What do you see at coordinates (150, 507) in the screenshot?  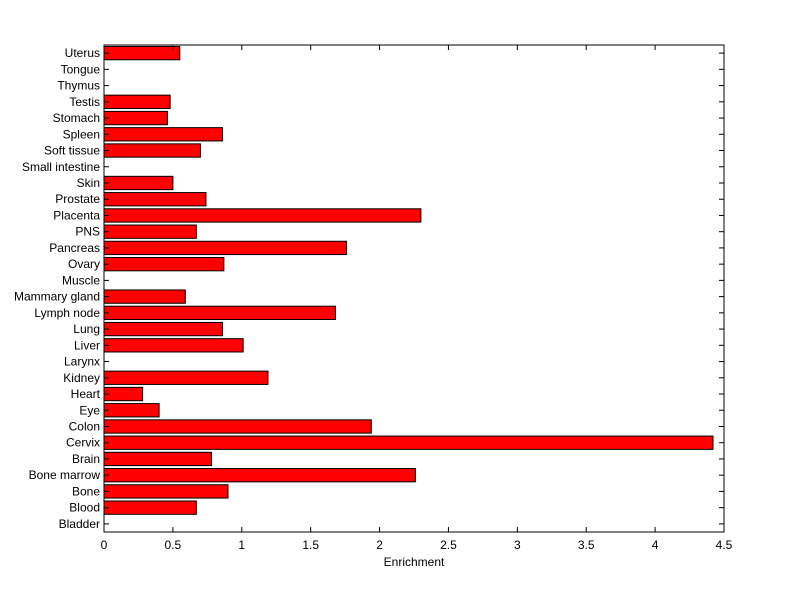 I see `bar-blood` at bounding box center [150, 507].